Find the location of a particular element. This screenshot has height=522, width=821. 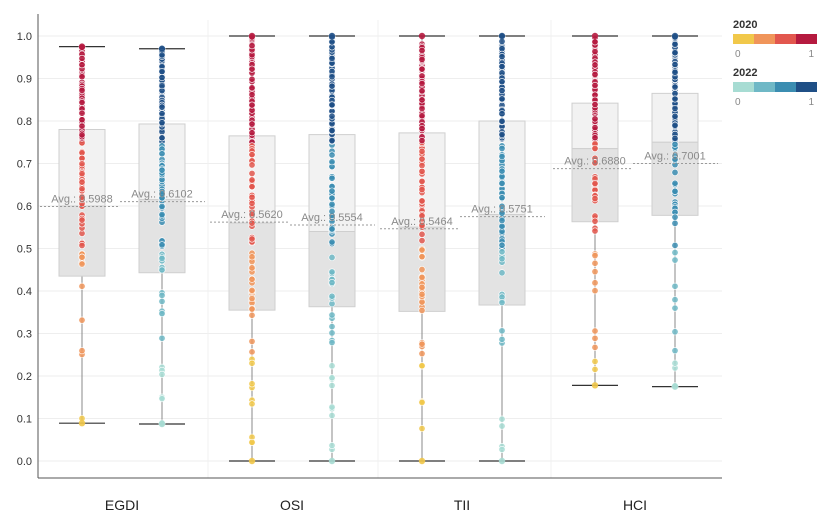

average-label: Avg.: 0.6880 is located at coordinates (595, 162).